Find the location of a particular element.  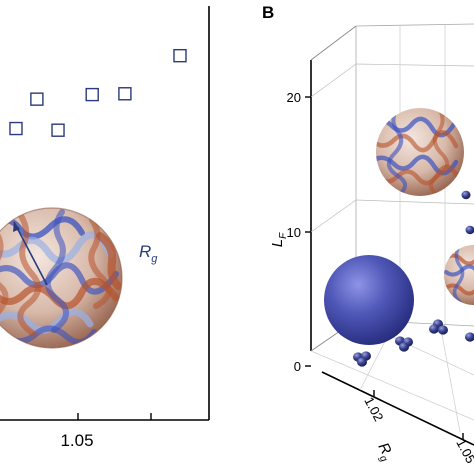

panel-b-z-tick-label: 20 is located at coordinates (294, 97).